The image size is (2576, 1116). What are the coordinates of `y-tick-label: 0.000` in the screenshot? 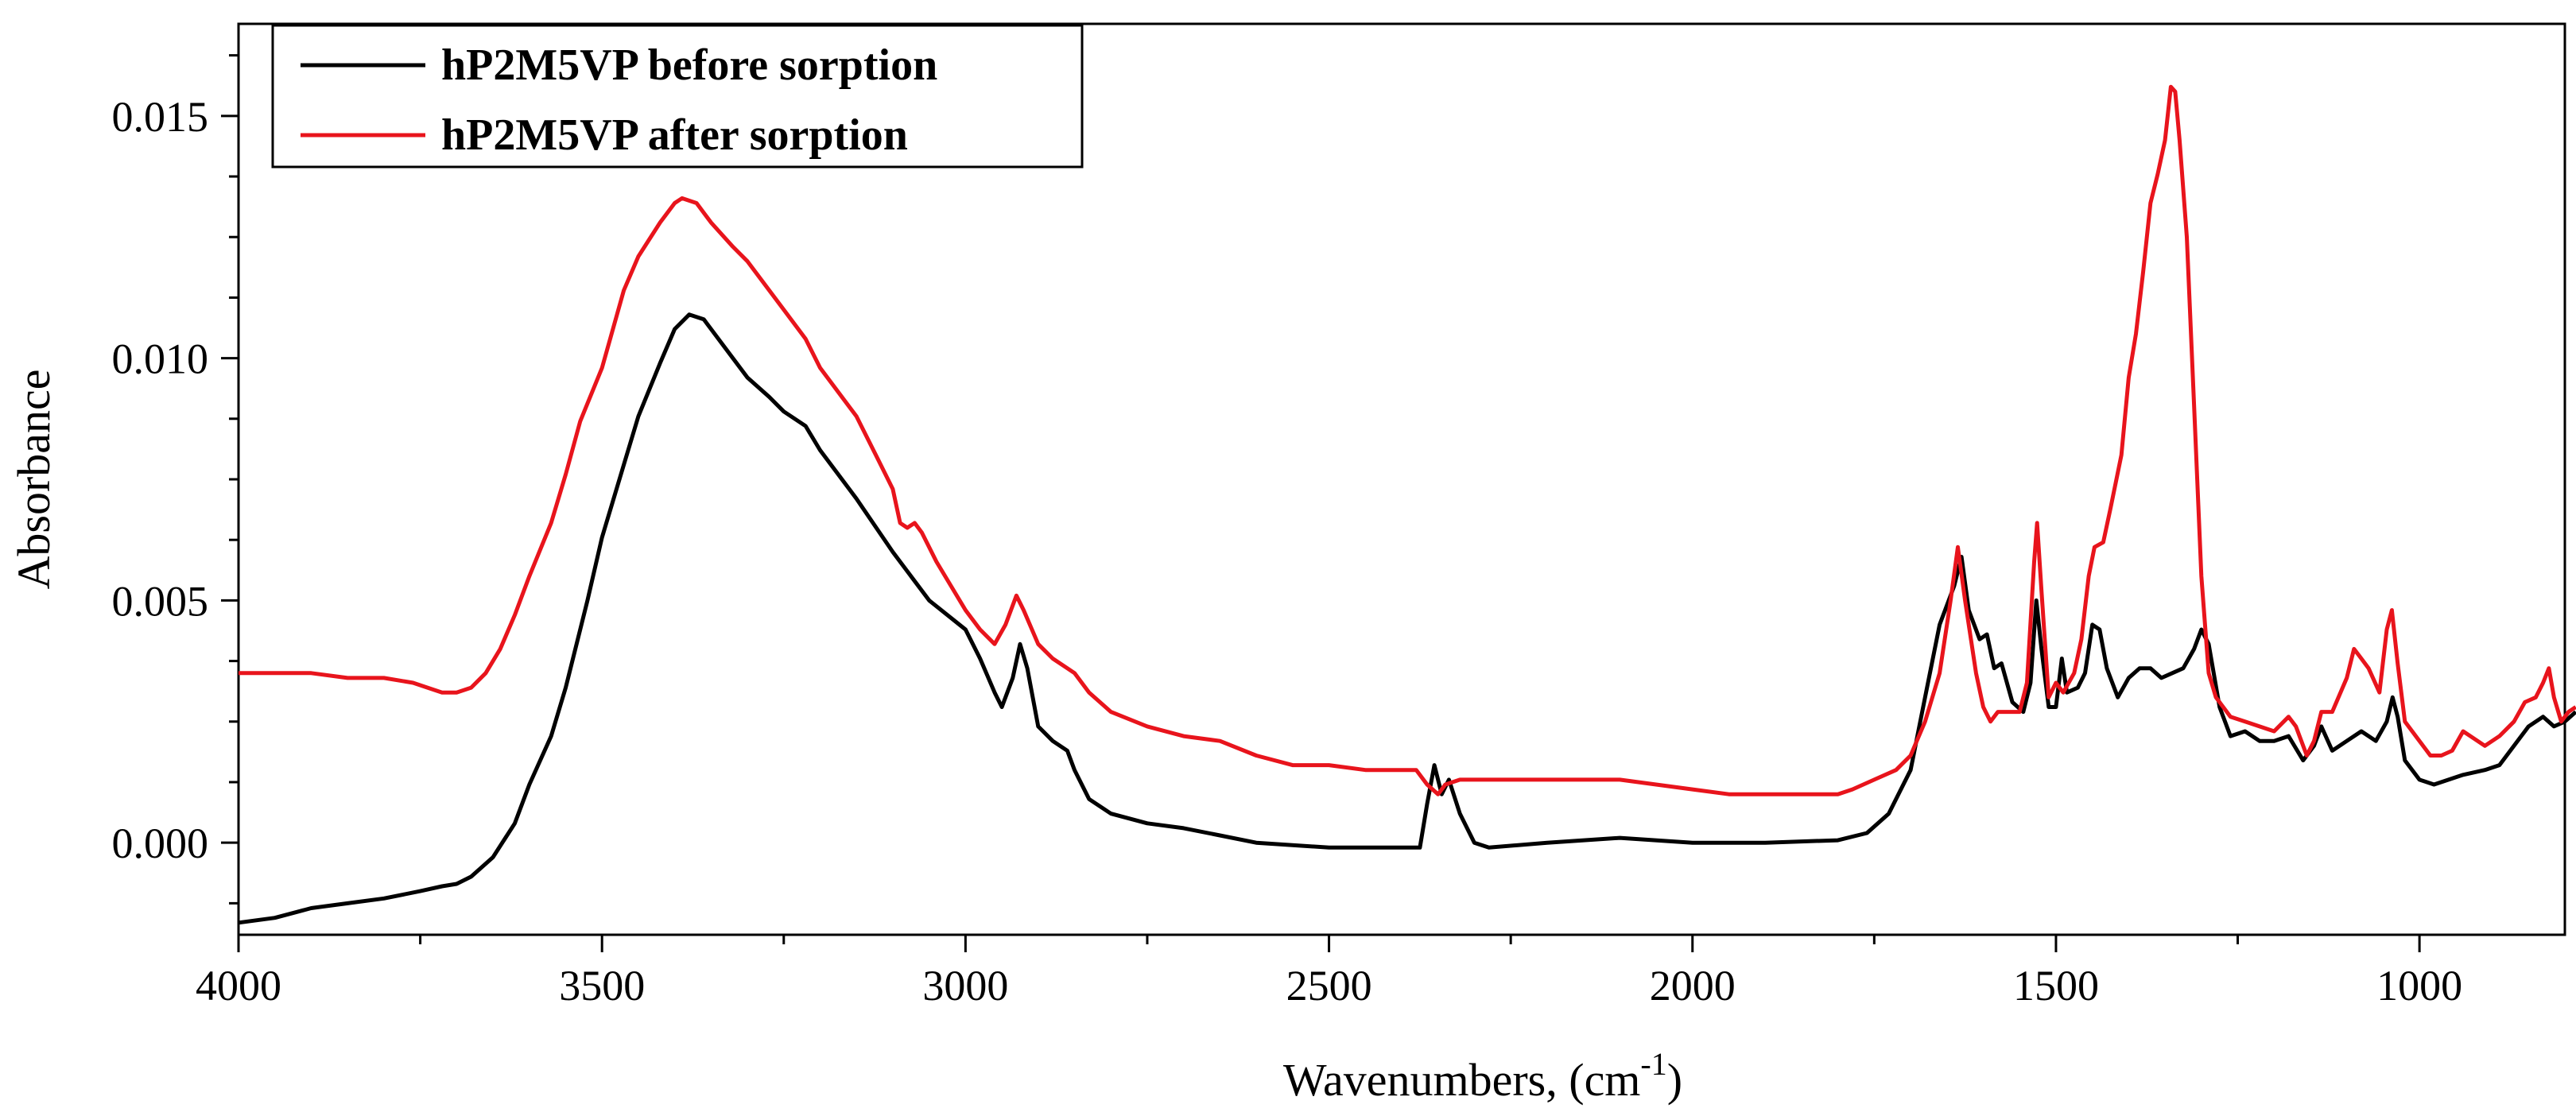 It's located at (161, 843).